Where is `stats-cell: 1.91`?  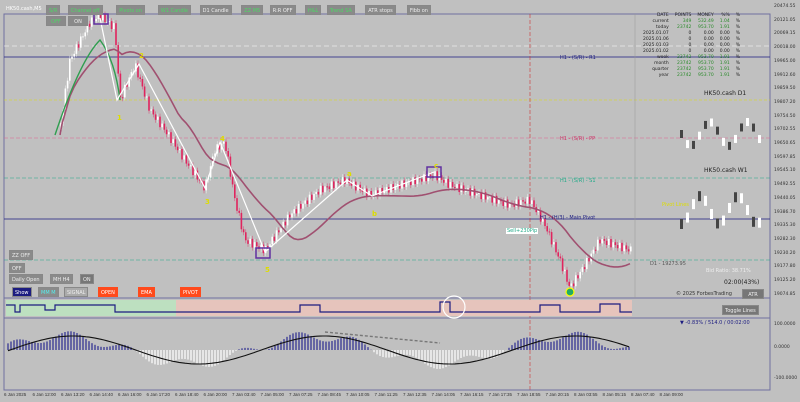 stats-cell: 1.91 is located at coordinates (724, 27).